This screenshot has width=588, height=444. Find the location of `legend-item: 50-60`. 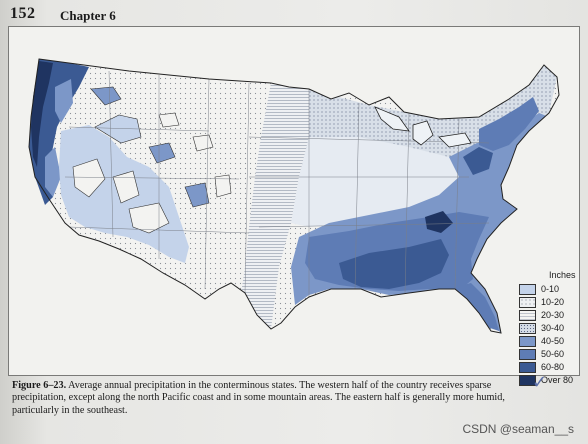

legend-item: 50-60 is located at coordinates (553, 355).